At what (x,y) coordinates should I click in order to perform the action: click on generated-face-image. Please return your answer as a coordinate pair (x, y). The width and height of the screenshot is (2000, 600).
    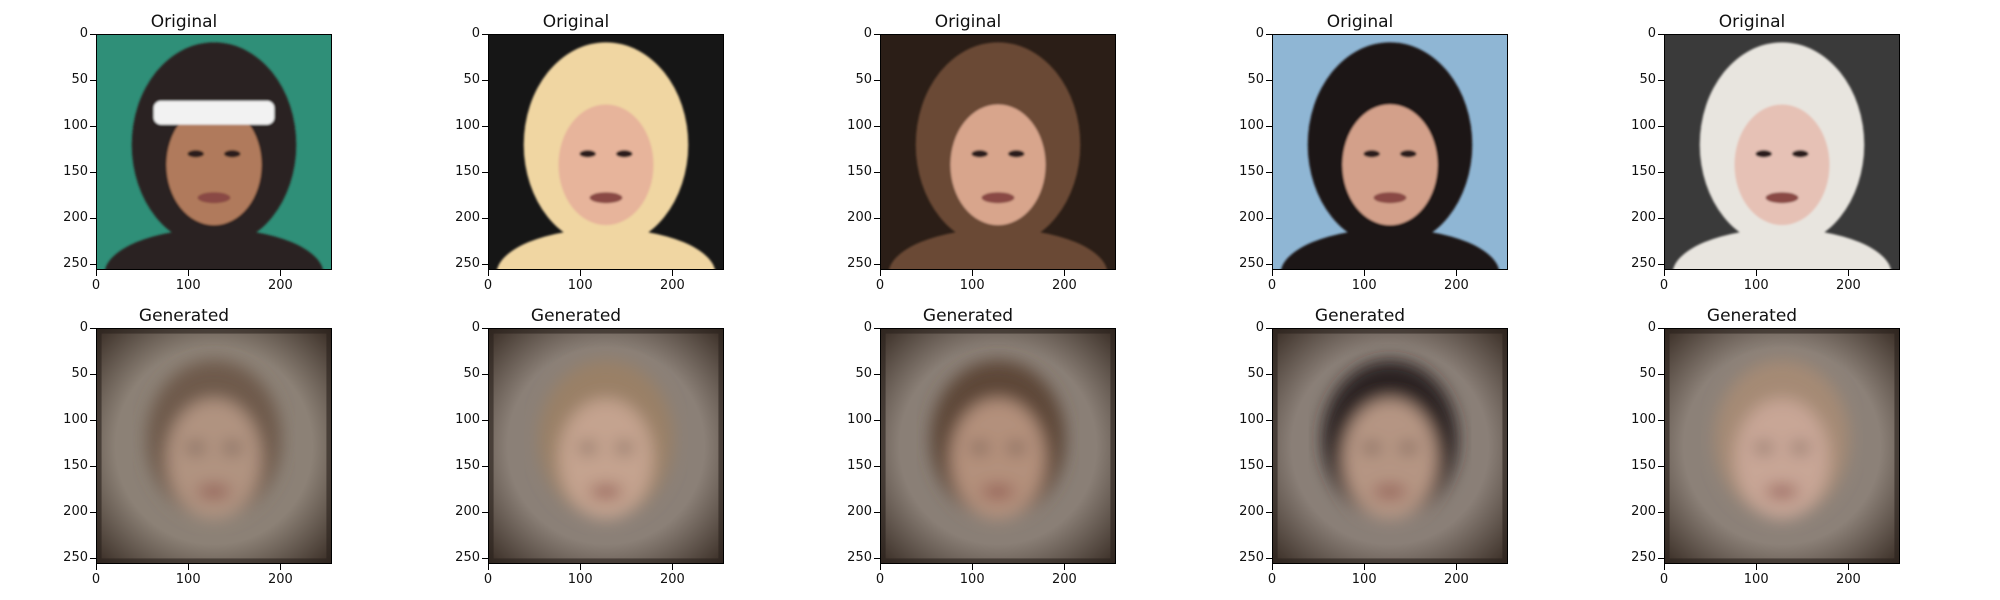
    Looking at the image, I should click on (606, 446).